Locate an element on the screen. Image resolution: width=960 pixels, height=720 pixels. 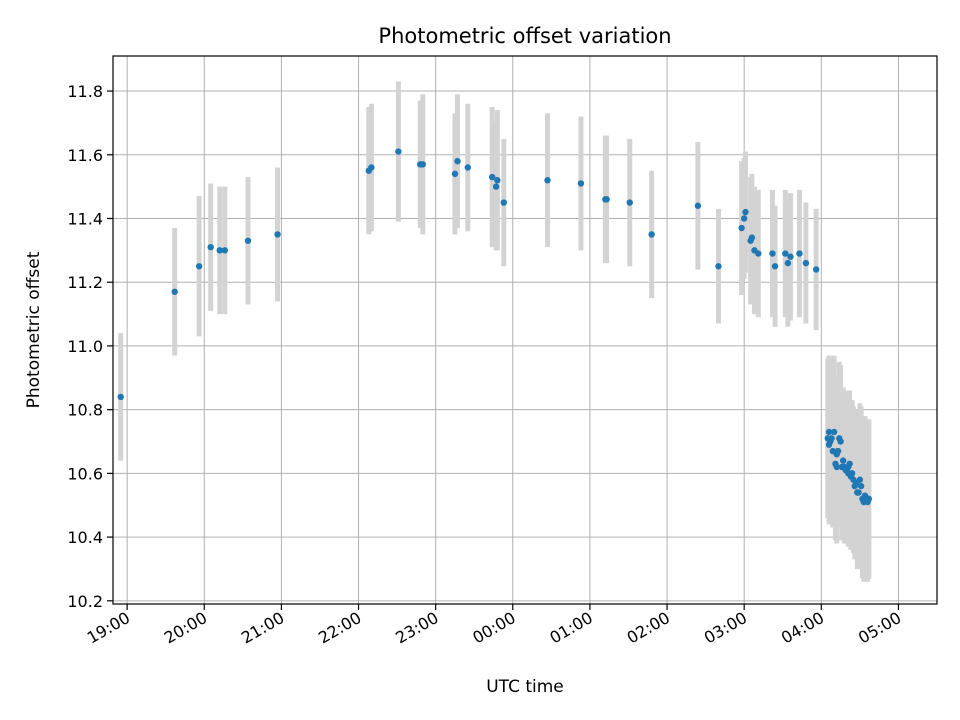
y-tick-label: 11.0 is located at coordinates (85, 346).